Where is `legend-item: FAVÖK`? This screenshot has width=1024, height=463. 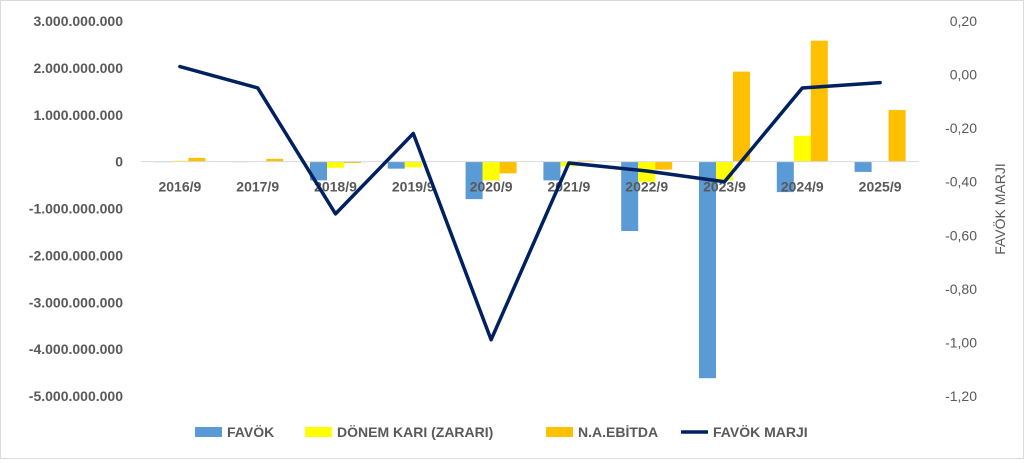
legend-item: FAVÖK is located at coordinates (234, 432).